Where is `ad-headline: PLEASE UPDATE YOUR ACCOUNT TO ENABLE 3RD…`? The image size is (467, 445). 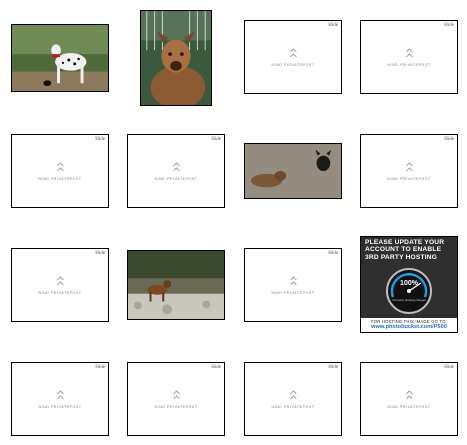
ad-headline: PLEASE UPDATE YOUR ACCOUNT TO ENABLE 3RD… is located at coordinates (405, 250).